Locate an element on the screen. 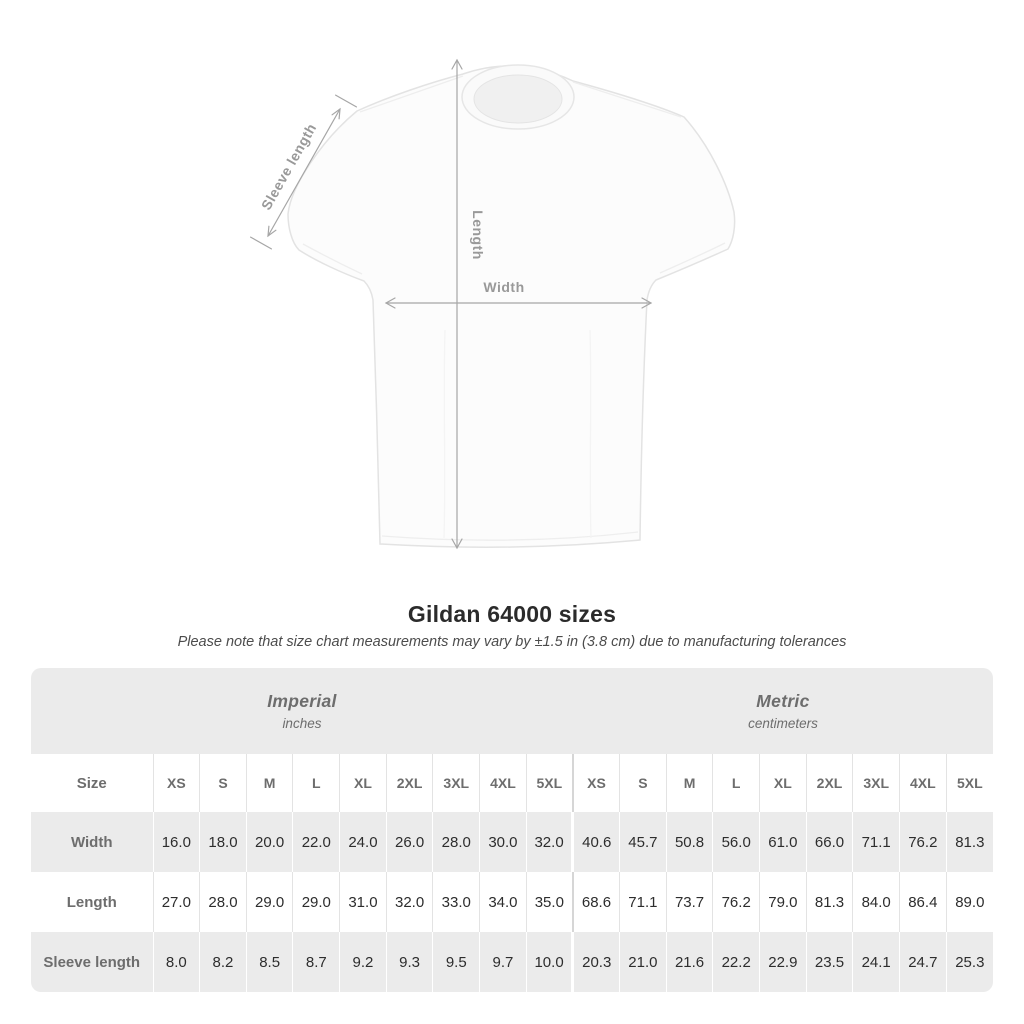 The width and height of the screenshot is (1024, 1024). size-value-cell: 50.8 is located at coordinates (689, 842).